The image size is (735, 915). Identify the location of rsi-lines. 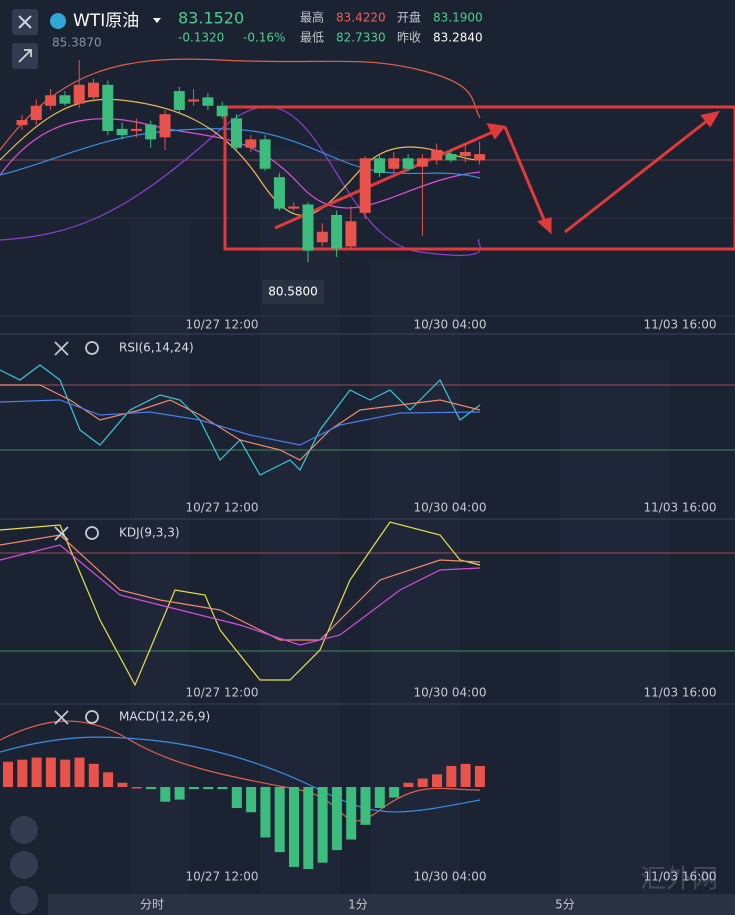
(240, 420).